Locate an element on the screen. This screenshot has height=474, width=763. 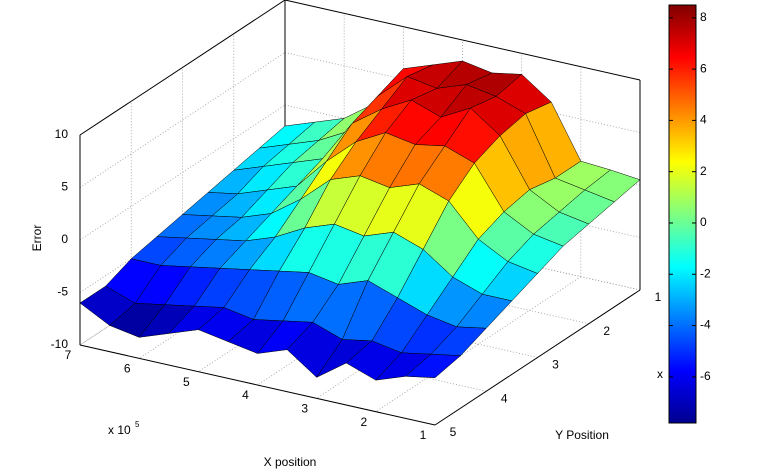
x-tick-label: 6 is located at coordinates (127, 369).